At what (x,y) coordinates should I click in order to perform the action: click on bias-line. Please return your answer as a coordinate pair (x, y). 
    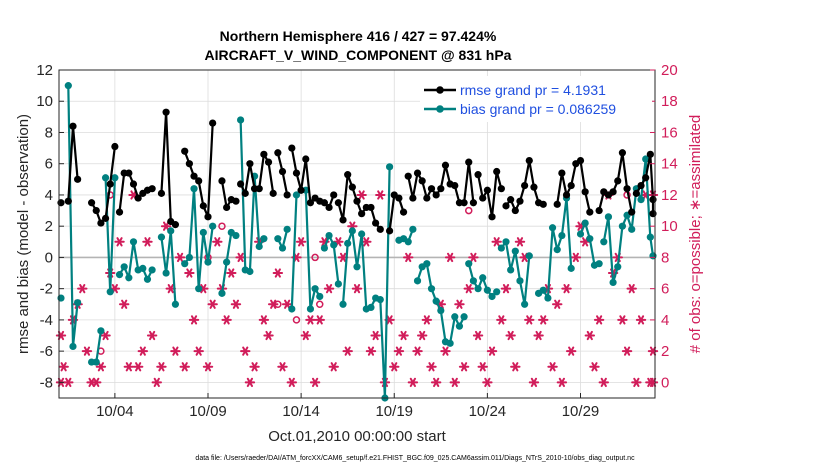
    Looking at the image, I should click on (168, 267).